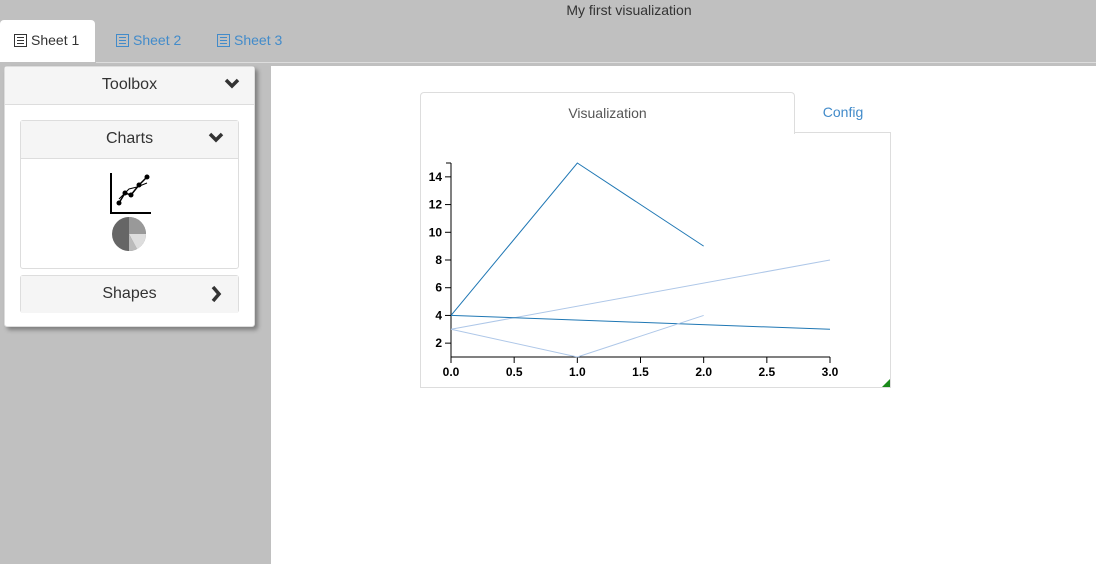 The width and height of the screenshot is (1096, 564). Describe the element at coordinates (596, 62) in the screenshot. I see `tab-divider` at that location.